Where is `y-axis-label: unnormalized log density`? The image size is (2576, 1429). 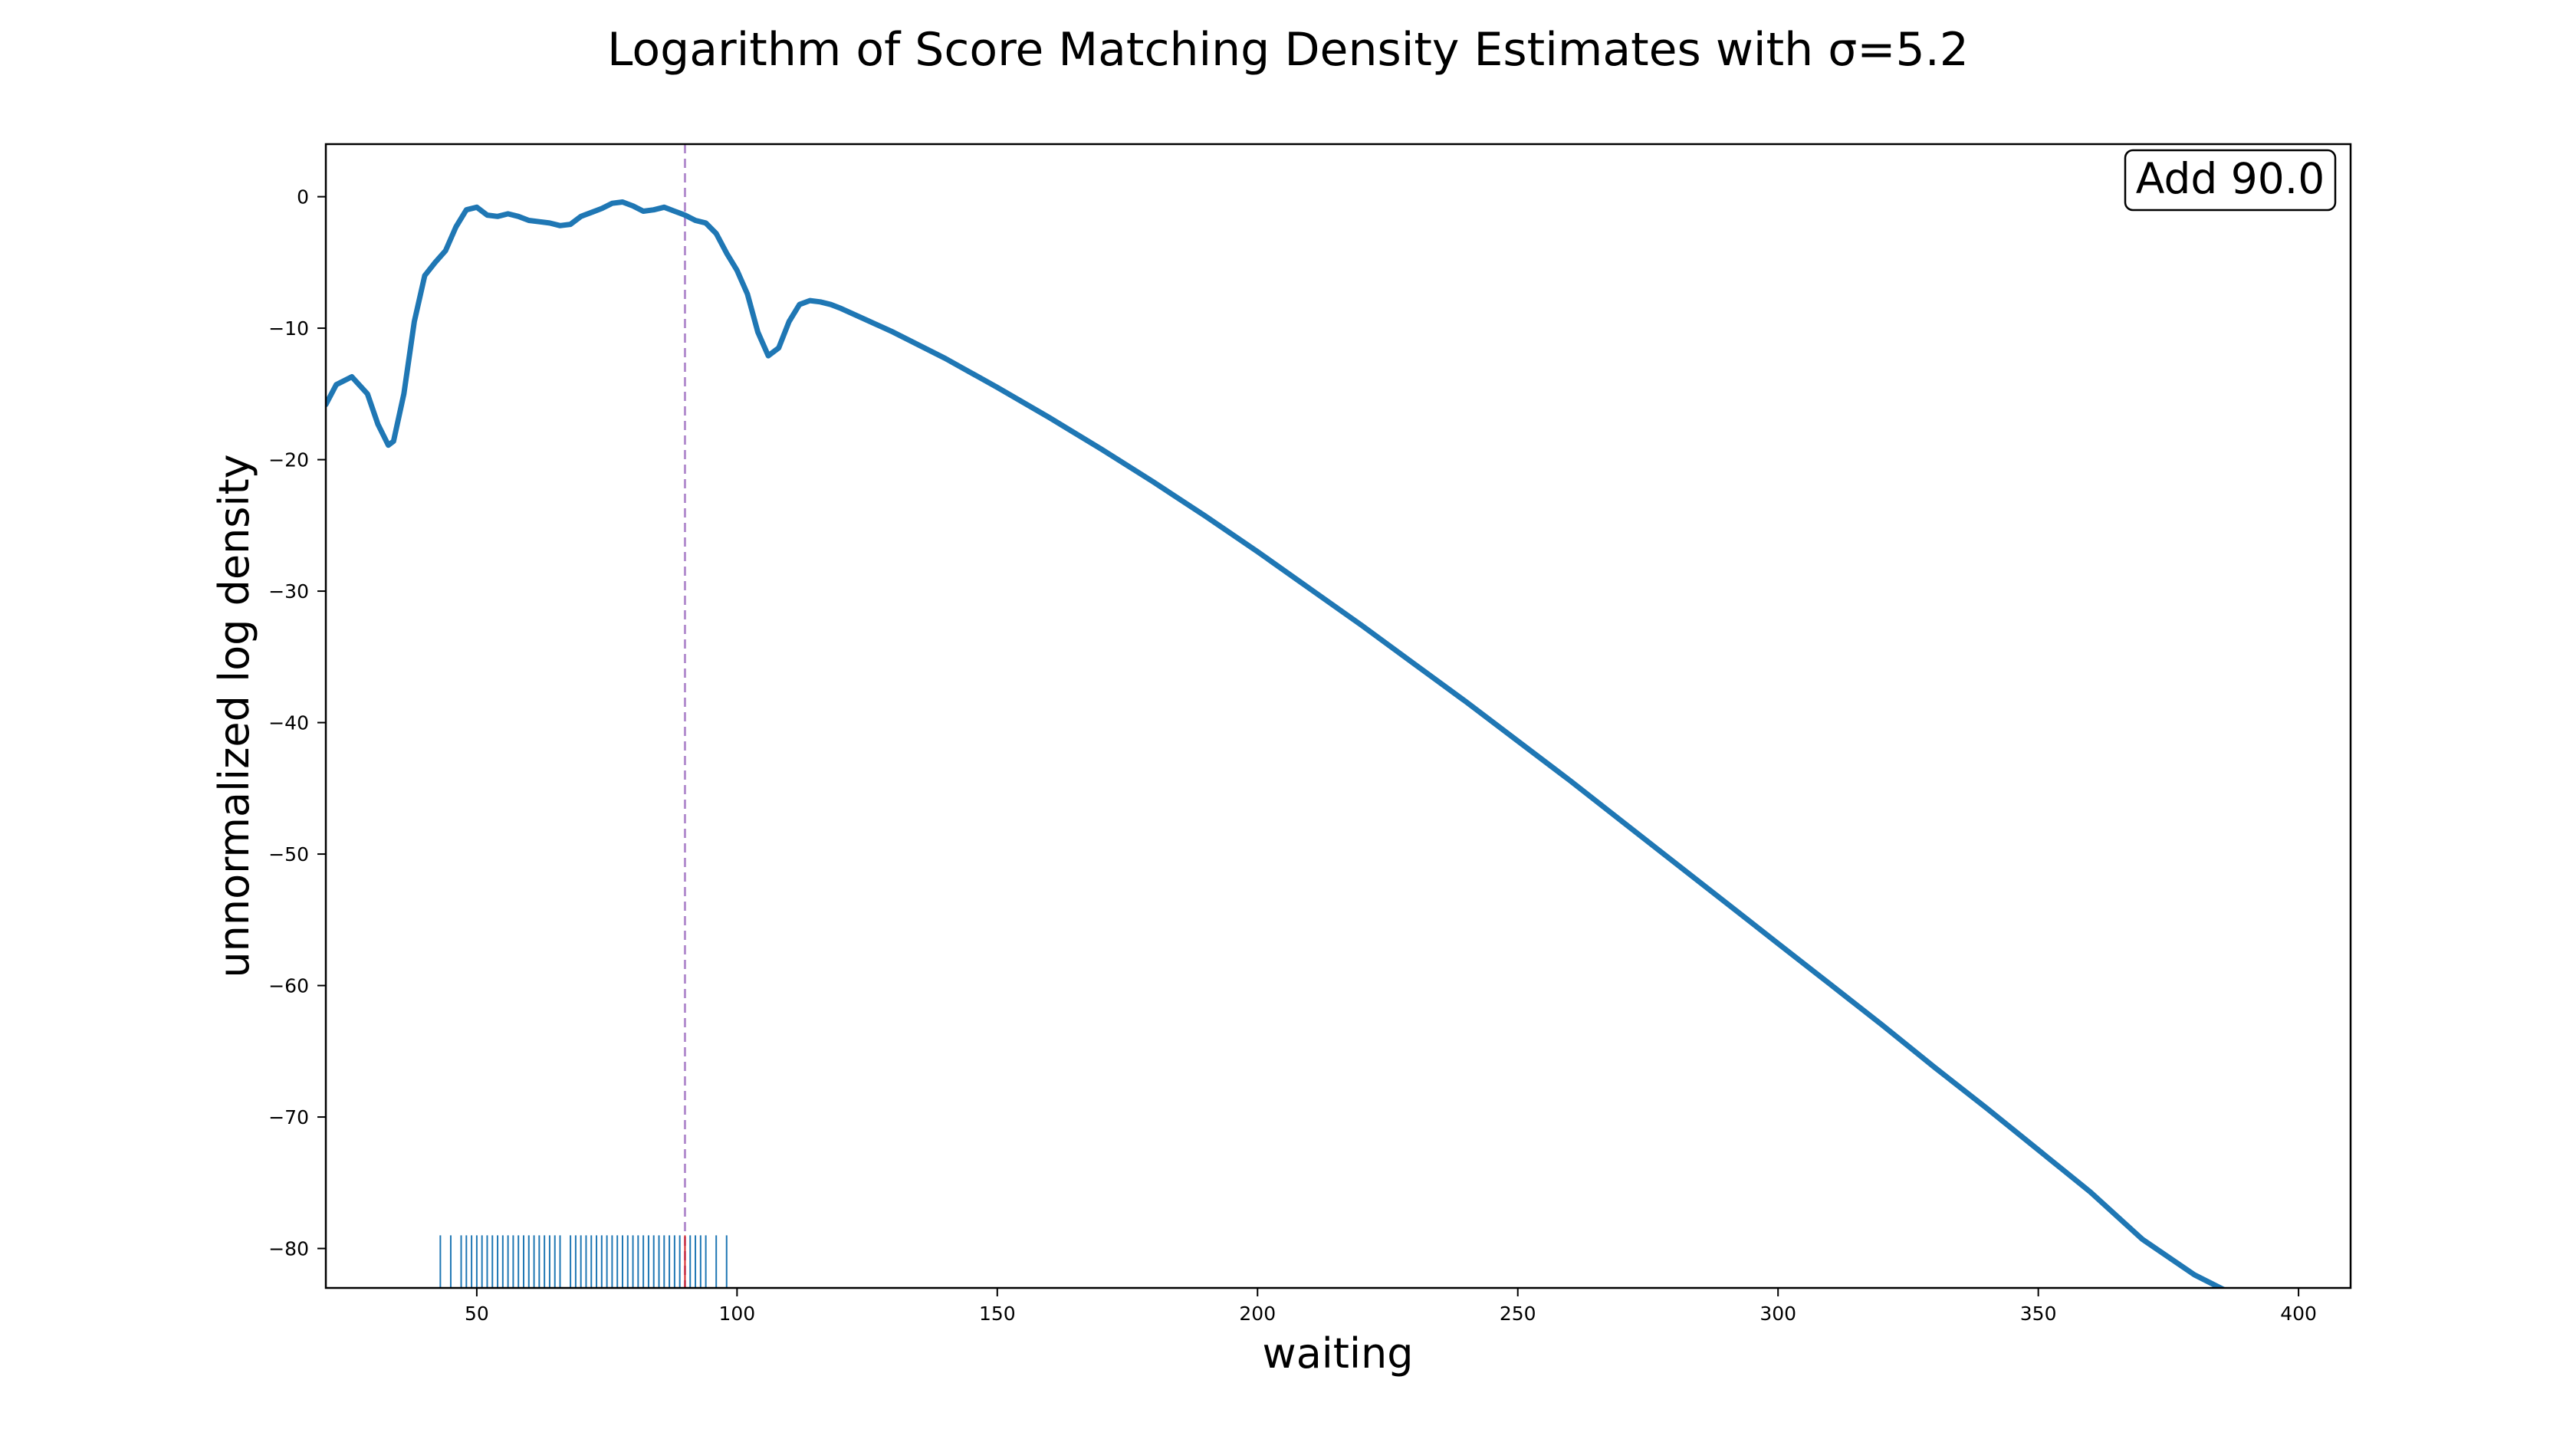 y-axis-label: unnormalized log density is located at coordinates (234, 715).